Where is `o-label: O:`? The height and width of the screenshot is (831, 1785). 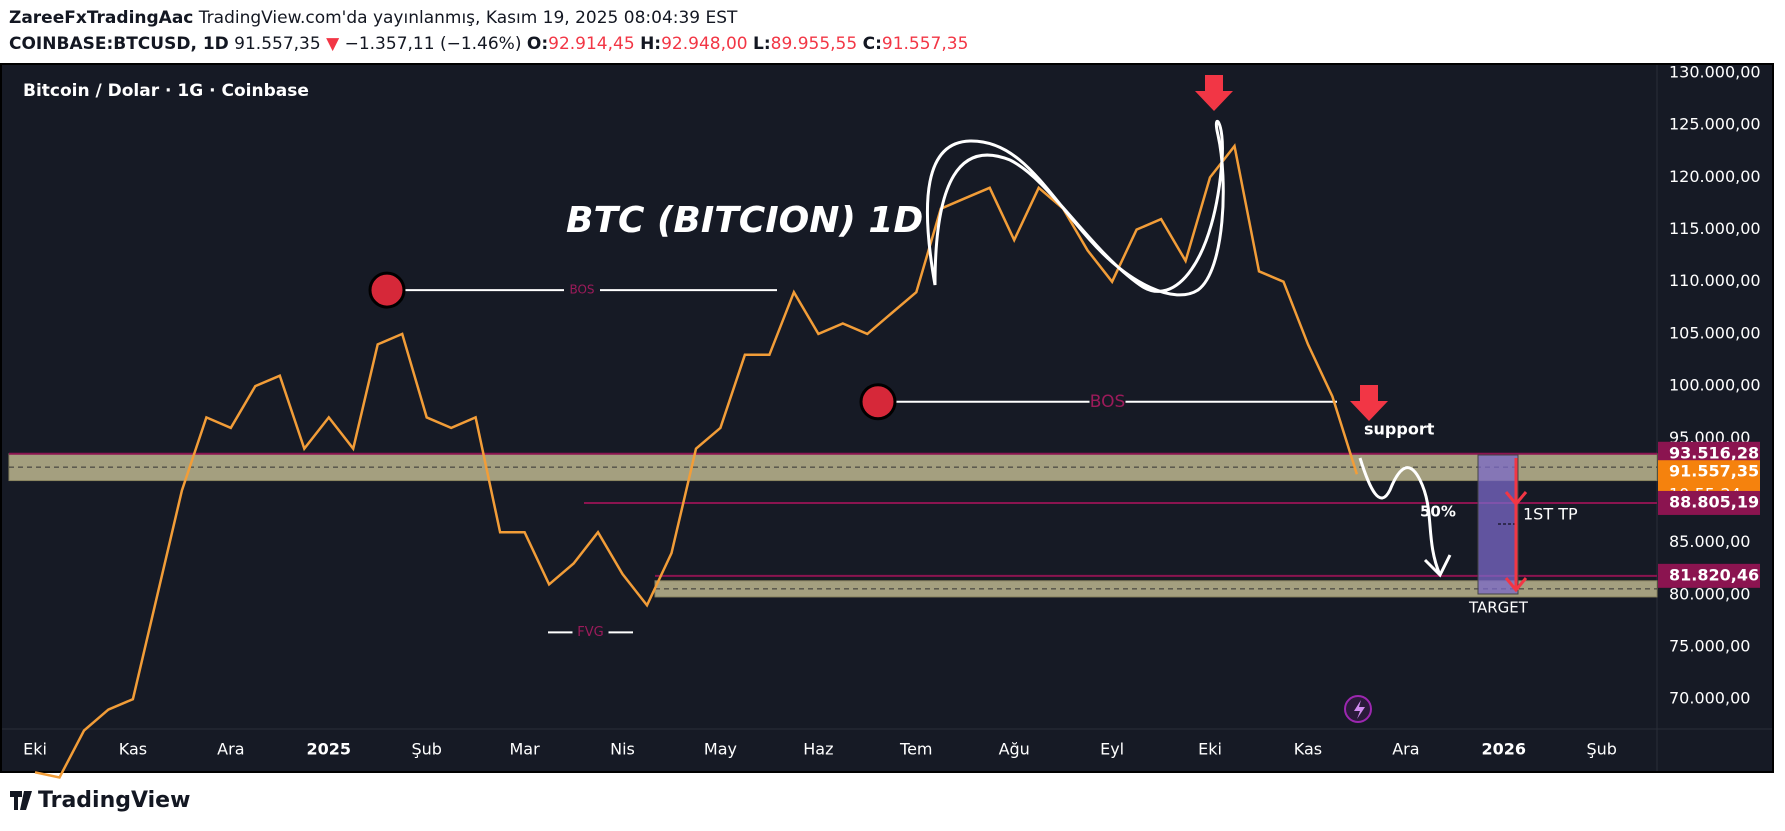 o-label: O: is located at coordinates (537, 44).